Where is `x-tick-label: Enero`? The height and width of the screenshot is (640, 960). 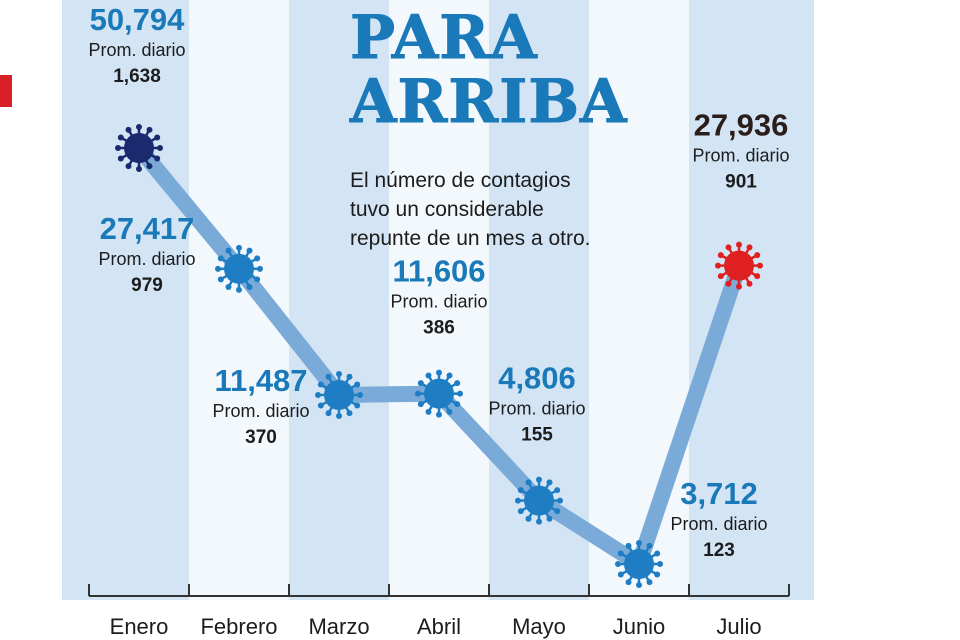 x-tick-label: Enero is located at coordinates (139, 626).